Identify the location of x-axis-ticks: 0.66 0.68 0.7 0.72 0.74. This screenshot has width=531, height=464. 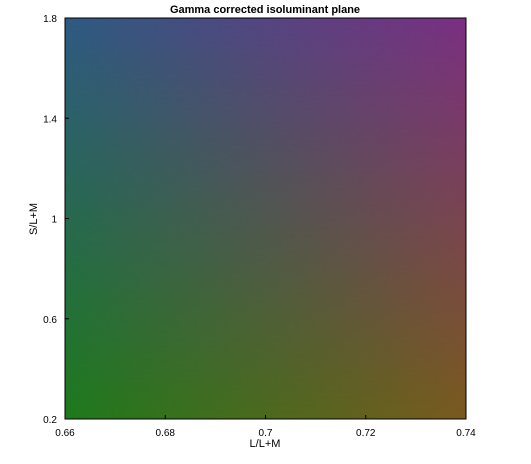
(265, 427).